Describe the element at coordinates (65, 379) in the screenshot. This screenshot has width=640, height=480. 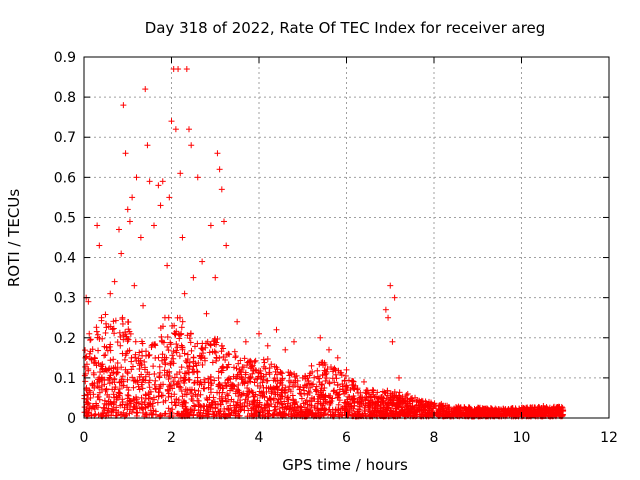
I see `y-tick-label: 0.1` at that location.